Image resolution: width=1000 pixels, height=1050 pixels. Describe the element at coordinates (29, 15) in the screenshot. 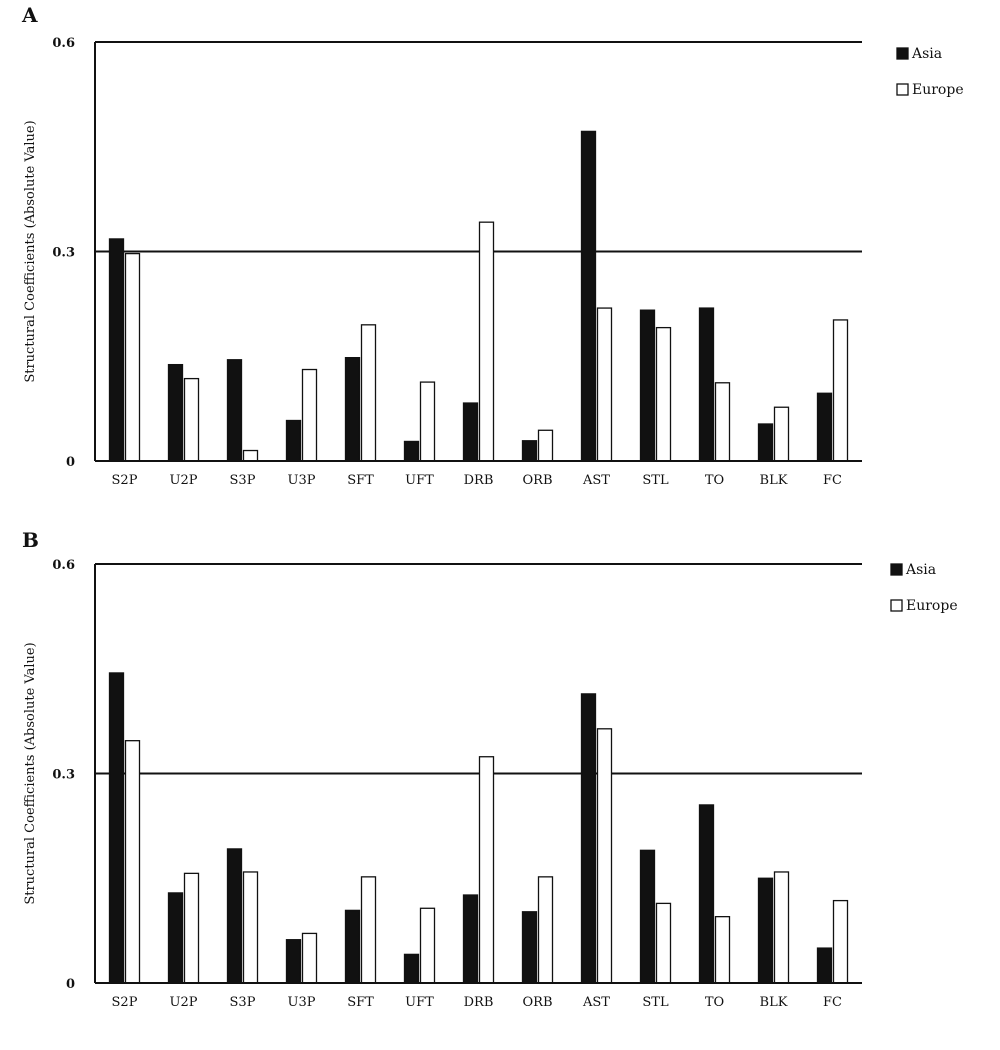

I see `panel-label: A` at that location.